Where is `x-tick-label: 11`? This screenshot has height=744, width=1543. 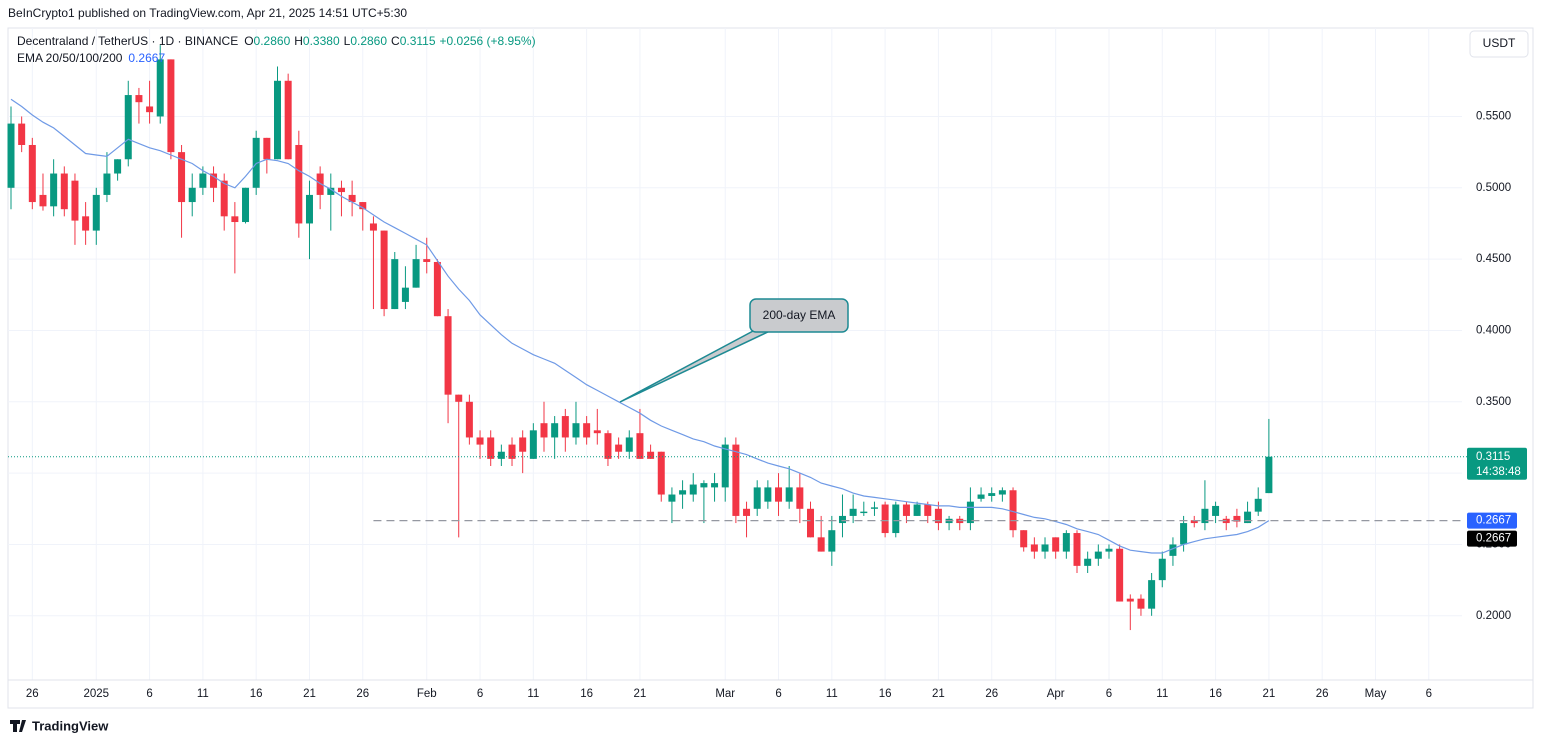
x-tick-label: 11 is located at coordinates (203, 694).